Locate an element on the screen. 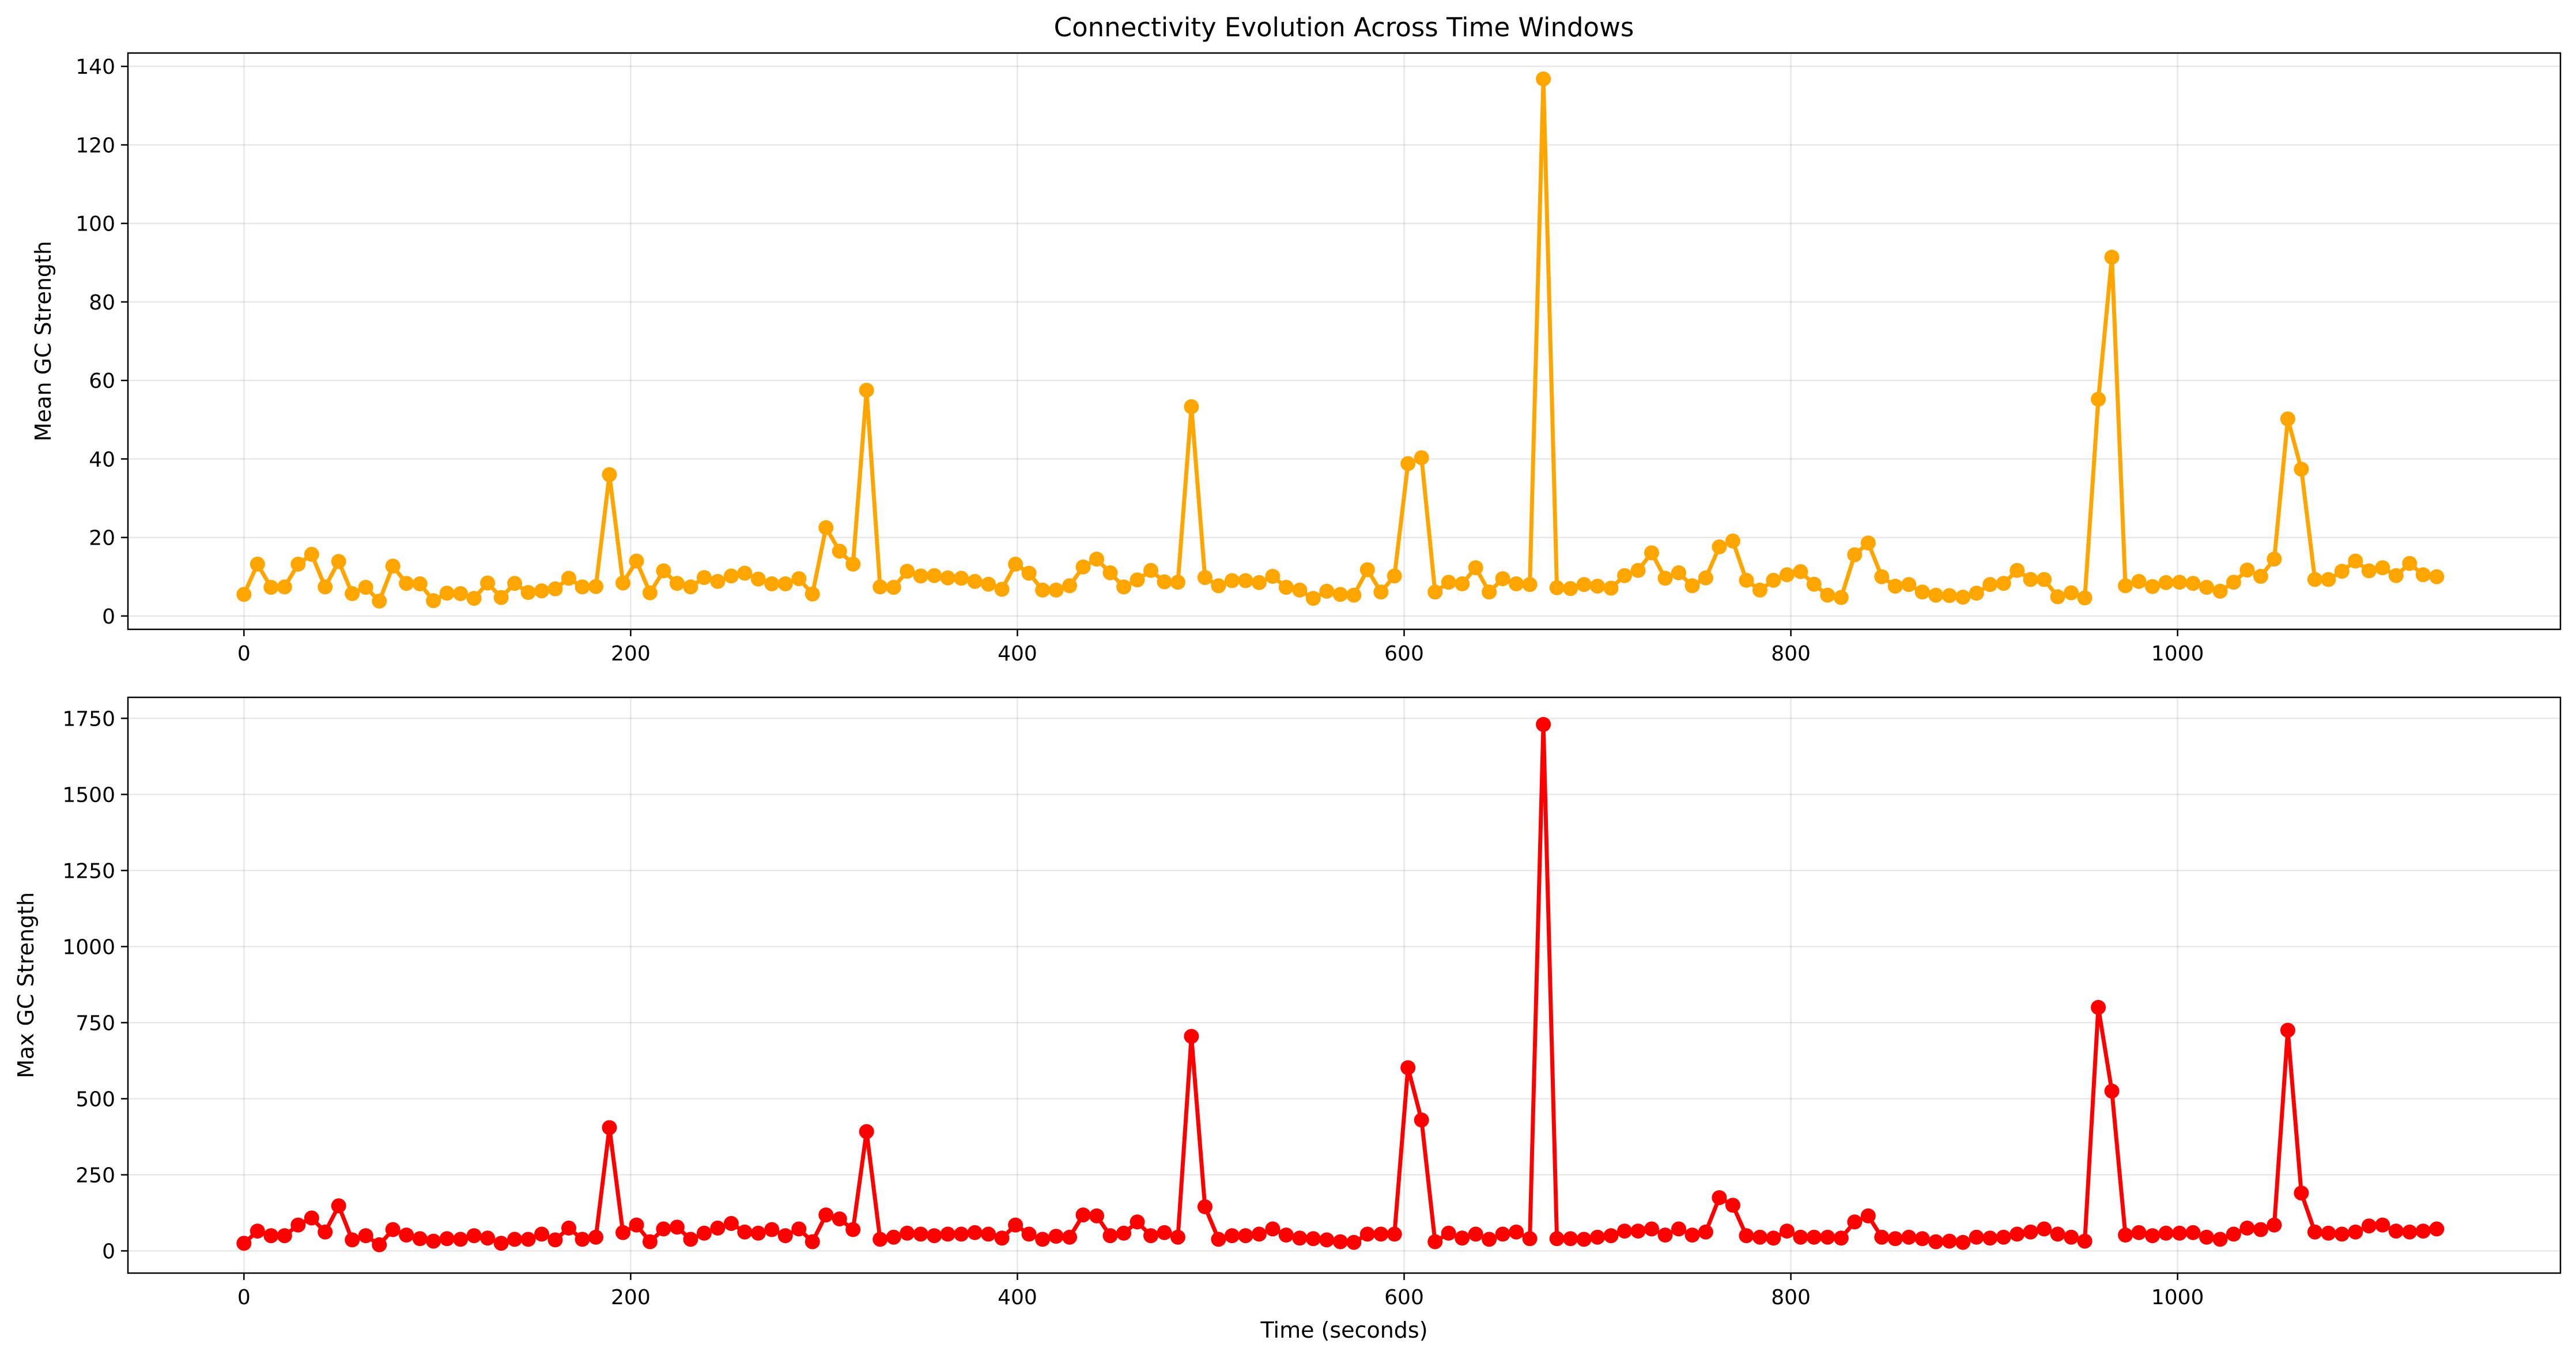 This screenshot has height=1363, width=2576. x-axis-label: Time (seconds) is located at coordinates (1343, 1330).